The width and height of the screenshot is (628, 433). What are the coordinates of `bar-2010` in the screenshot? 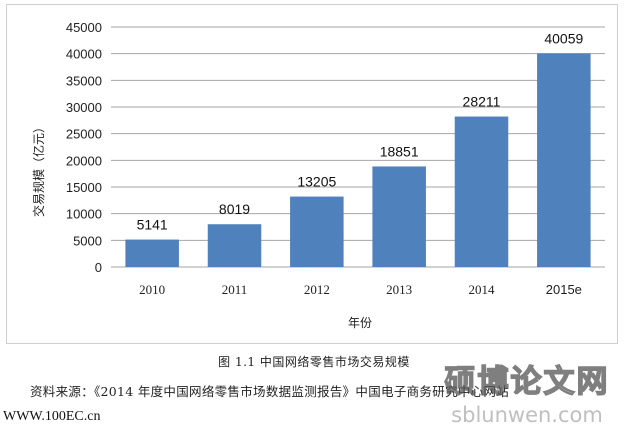 It's located at (152, 253).